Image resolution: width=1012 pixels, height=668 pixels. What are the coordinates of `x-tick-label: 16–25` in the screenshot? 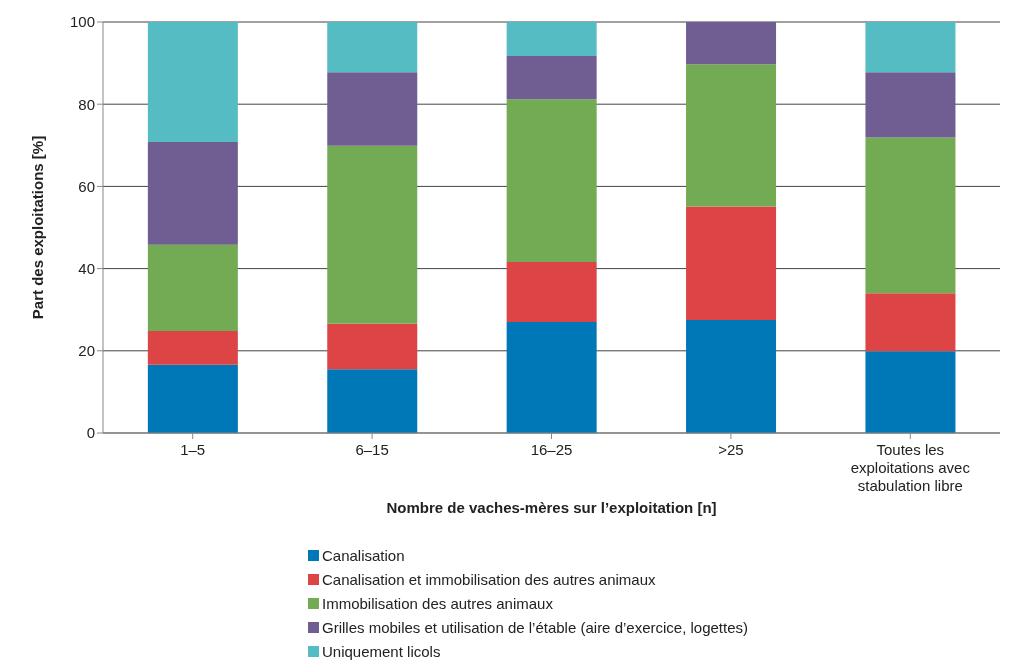 It's located at (551, 449).